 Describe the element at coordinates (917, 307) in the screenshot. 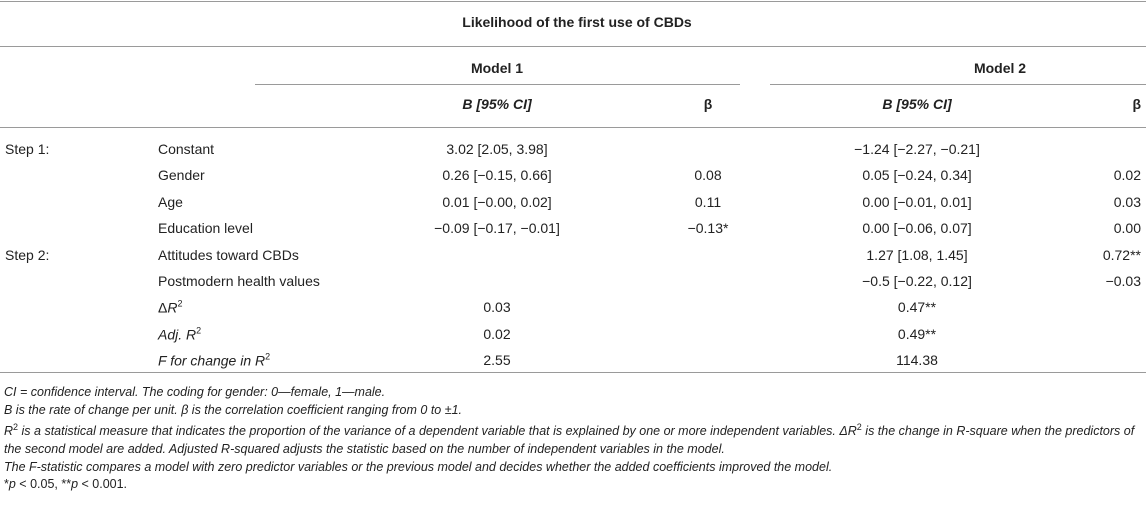

I see `cell: 0.47**` at that location.